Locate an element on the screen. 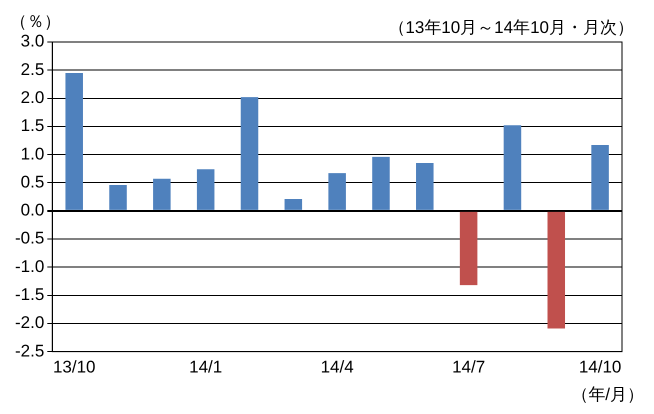 This screenshot has height=414, width=654. y-tick-label: 0.5 is located at coordinates (32, 182).